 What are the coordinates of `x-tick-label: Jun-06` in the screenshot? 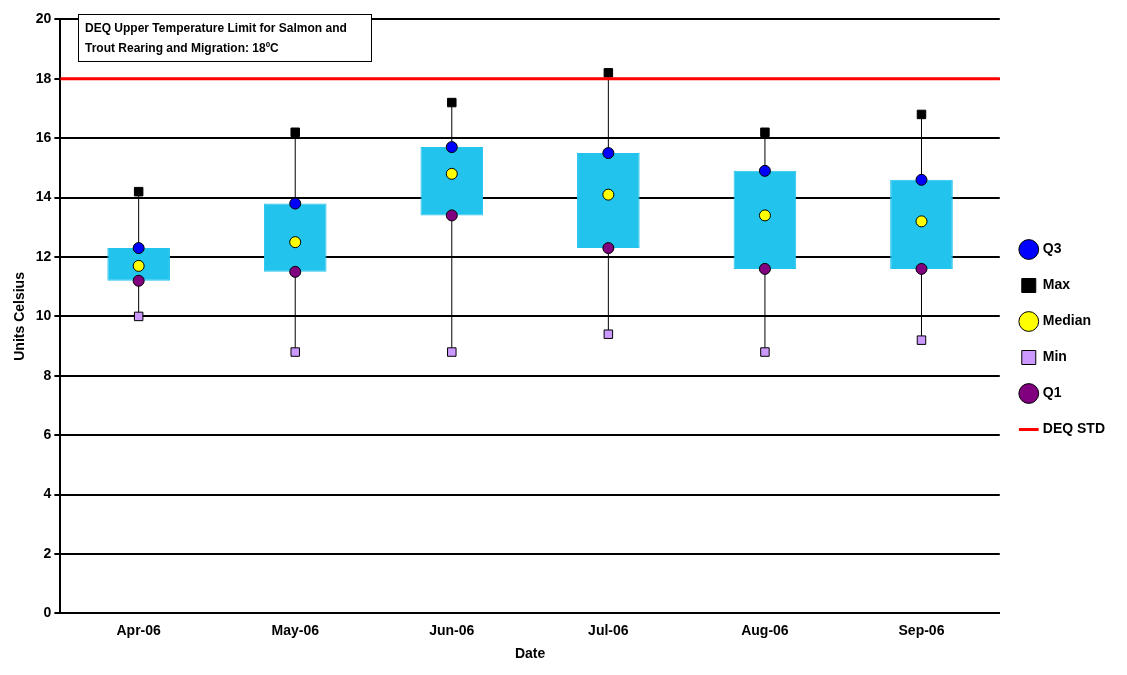 It's located at (452, 629).